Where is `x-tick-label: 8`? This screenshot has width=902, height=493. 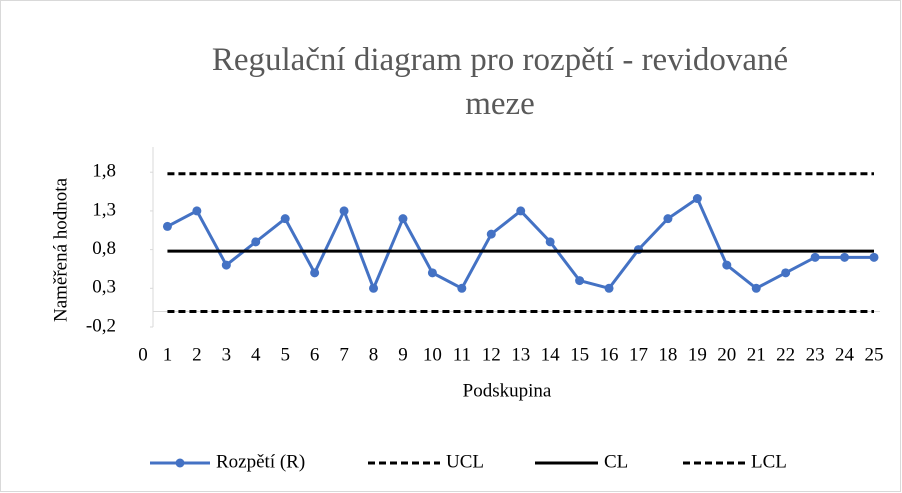 x-tick-label: 8 is located at coordinates (374, 354).